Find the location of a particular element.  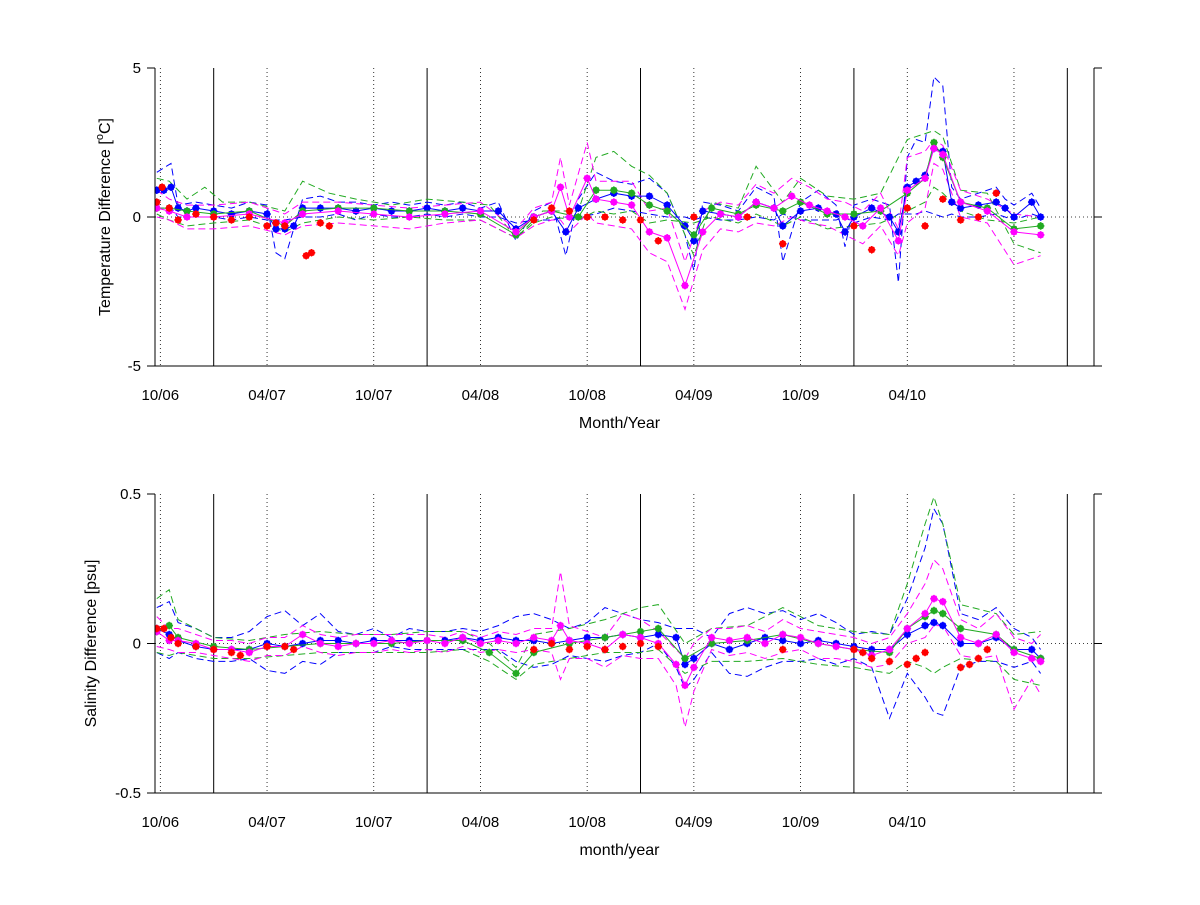

x-axis-label: month/year is located at coordinates (619, 850).